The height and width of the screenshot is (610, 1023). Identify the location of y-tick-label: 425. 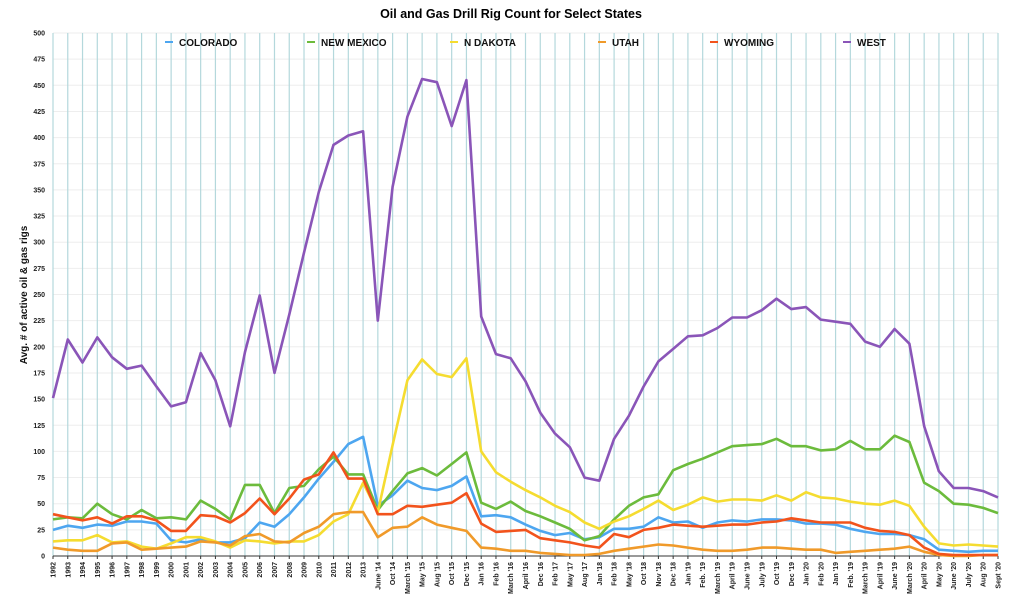
(39, 112).